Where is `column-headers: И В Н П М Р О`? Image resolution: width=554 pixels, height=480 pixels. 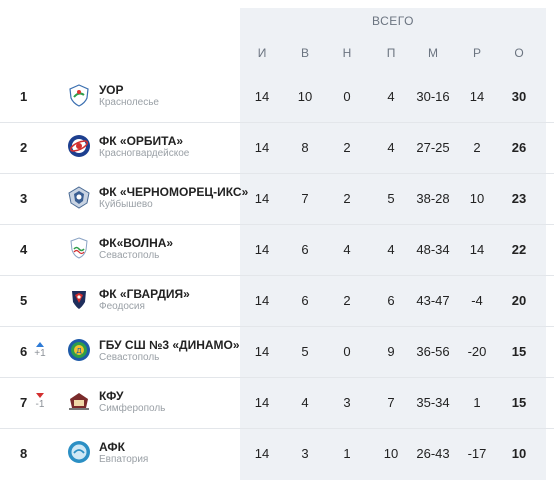 column-headers: И В Н П М Р О is located at coordinates (277, 56).